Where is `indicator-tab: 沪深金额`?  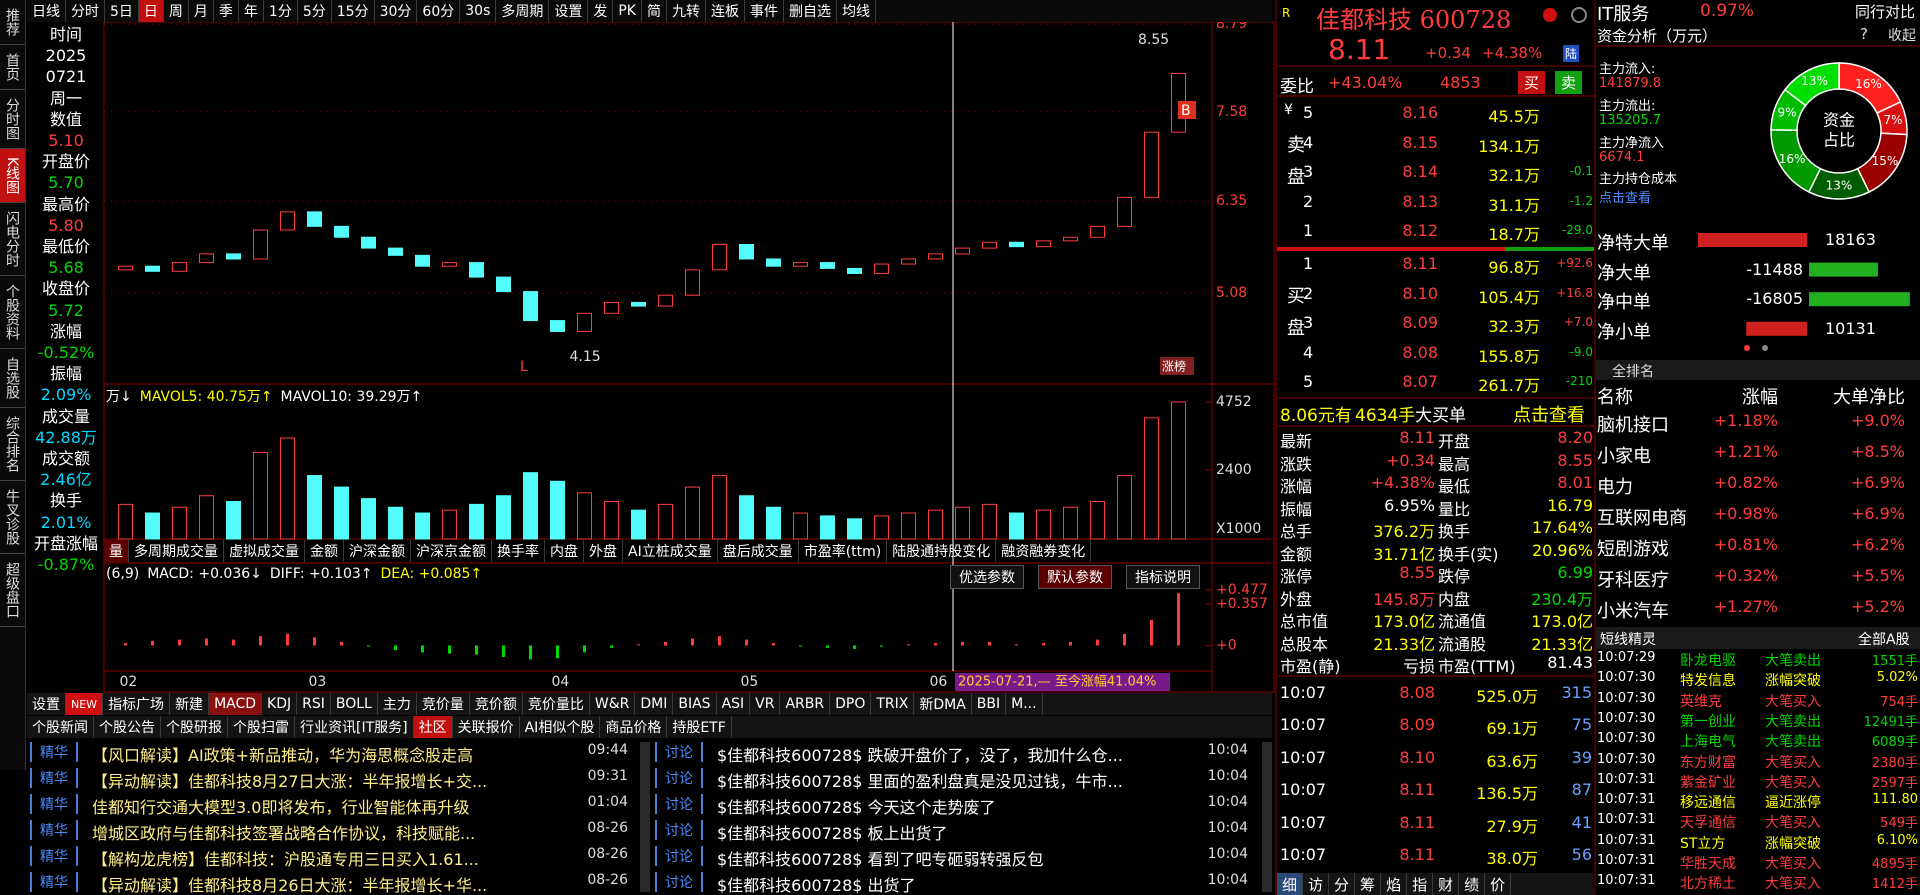
indicator-tab: 沪深金额 is located at coordinates (377, 551).